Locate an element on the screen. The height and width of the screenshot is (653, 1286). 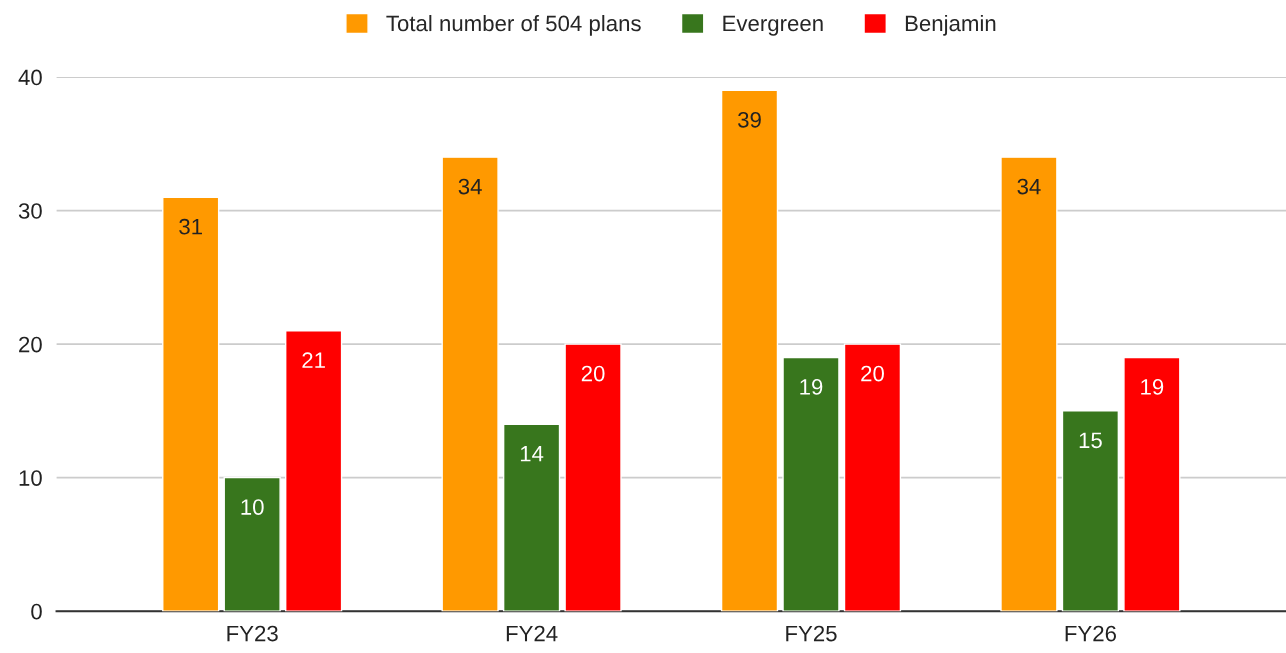
data-label: 15 is located at coordinates (1090, 440).